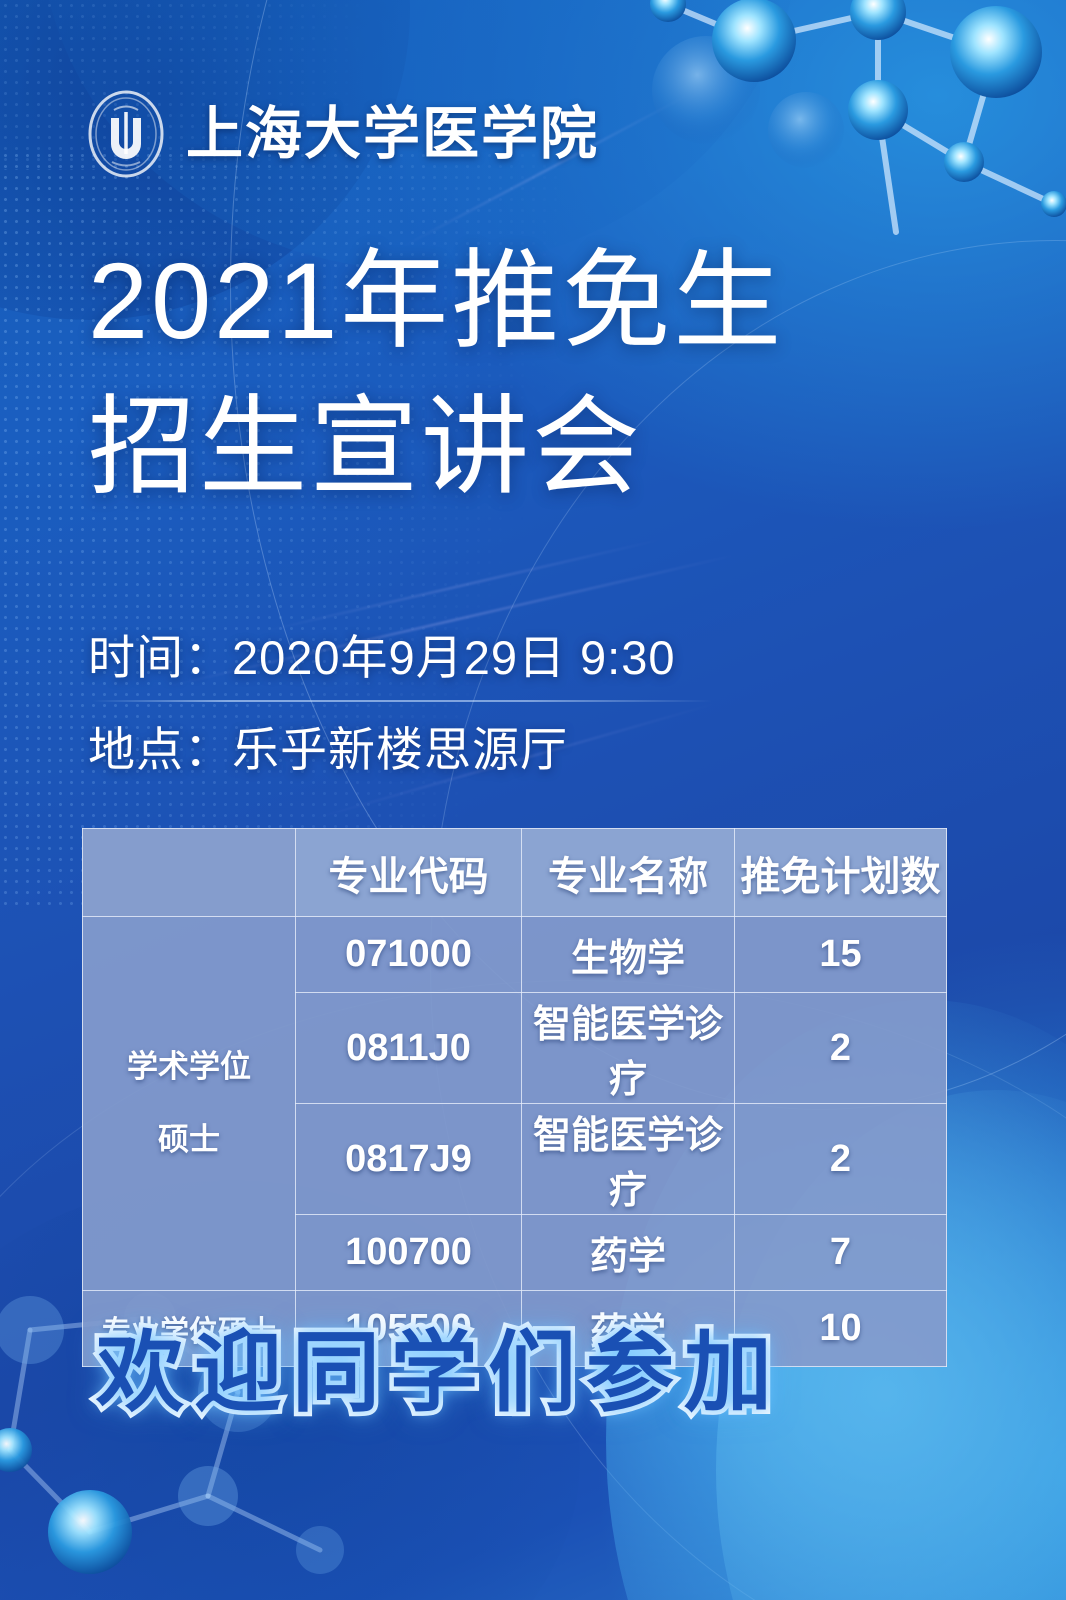 This screenshot has width=1066, height=1600. I want to click on major-code: 0811J0, so click(408, 1048).